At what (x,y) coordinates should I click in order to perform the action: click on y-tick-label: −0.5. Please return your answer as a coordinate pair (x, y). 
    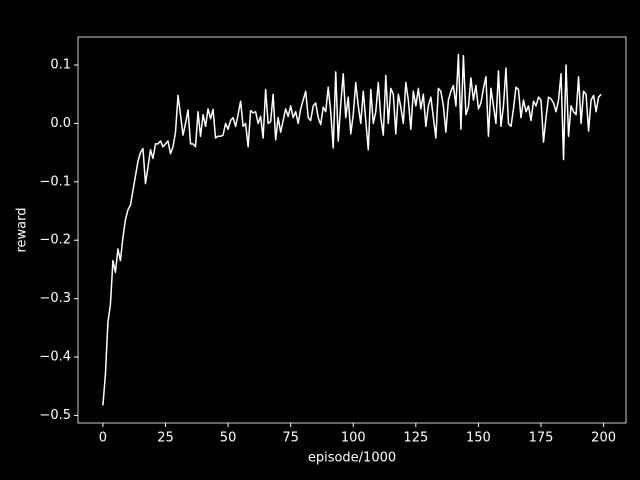
    Looking at the image, I should click on (55, 415).